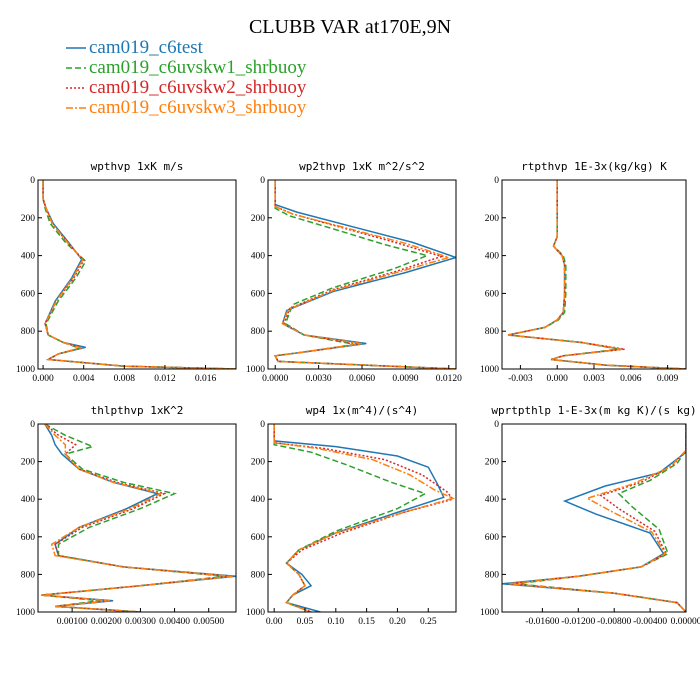  I want to click on x-tick-label: -0.00400, so click(650, 622).